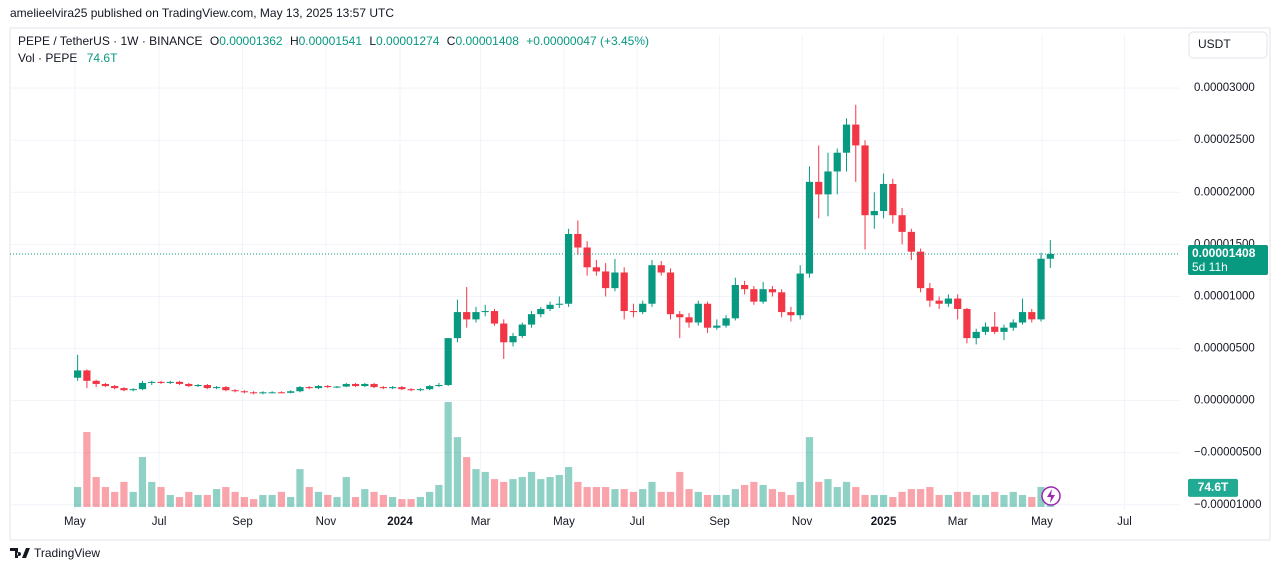 Image resolution: width=1281 pixels, height=572 pixels. Describe the element at coordinates (1224, 349) in the screenshot. I see `y-tick-label: 0.00000500` at that location.